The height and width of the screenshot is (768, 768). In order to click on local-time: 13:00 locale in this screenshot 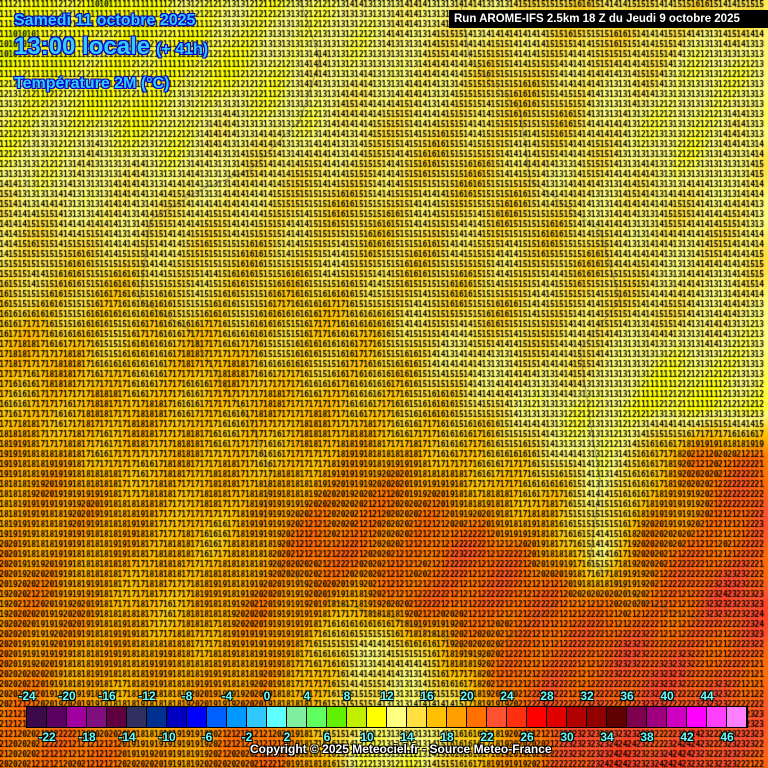, I will do `click(82, 46)`.